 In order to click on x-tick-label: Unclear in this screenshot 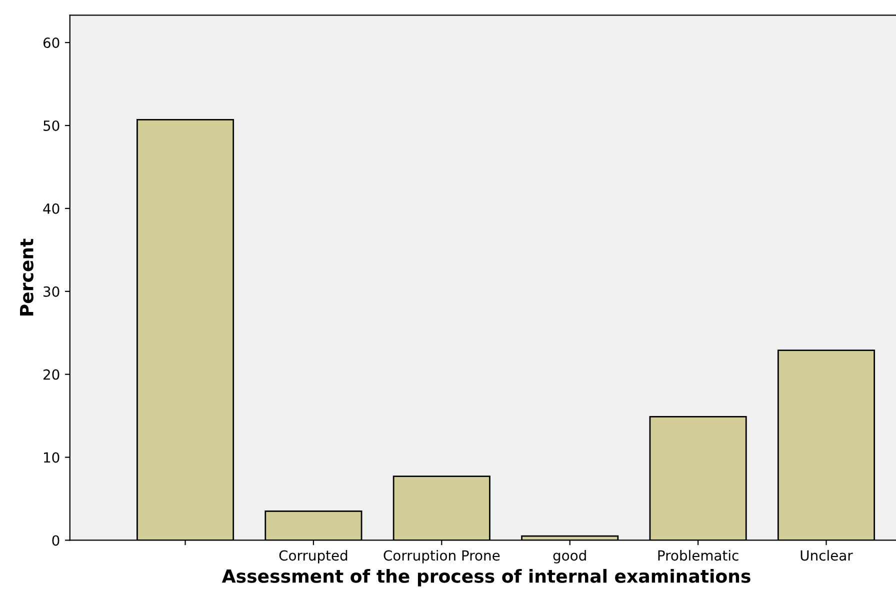, I will do `click(826, 555)`.